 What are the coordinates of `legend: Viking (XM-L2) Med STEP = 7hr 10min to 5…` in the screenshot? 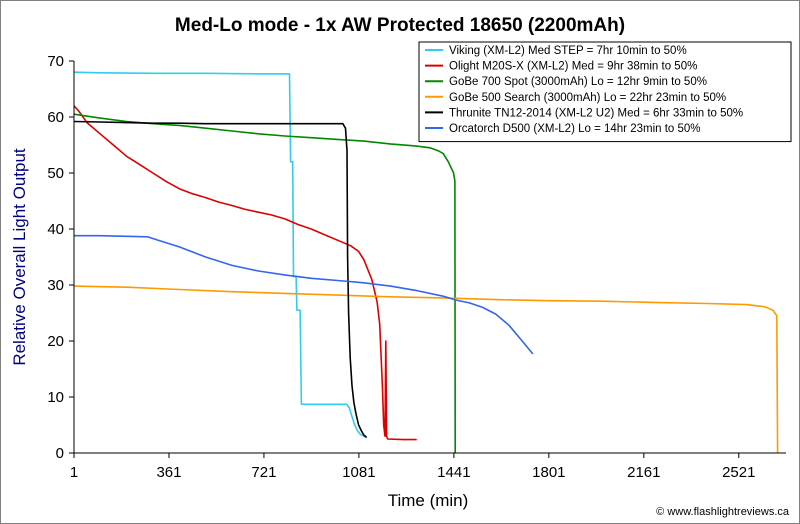 It's located at (605, 92).